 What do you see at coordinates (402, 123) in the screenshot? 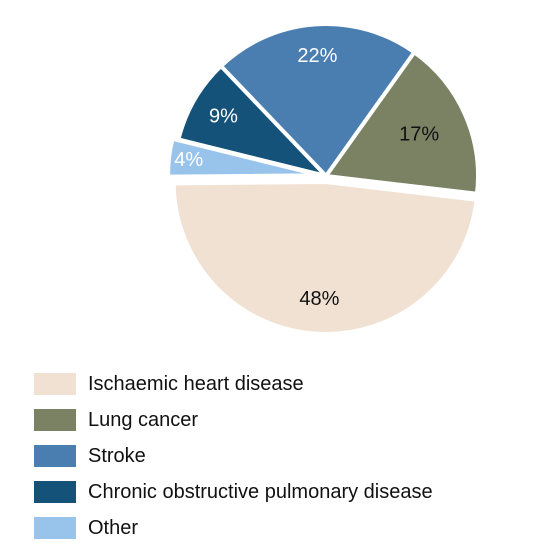
I see `pie-slice-lung-cancer` at bounding box center [402, 123].